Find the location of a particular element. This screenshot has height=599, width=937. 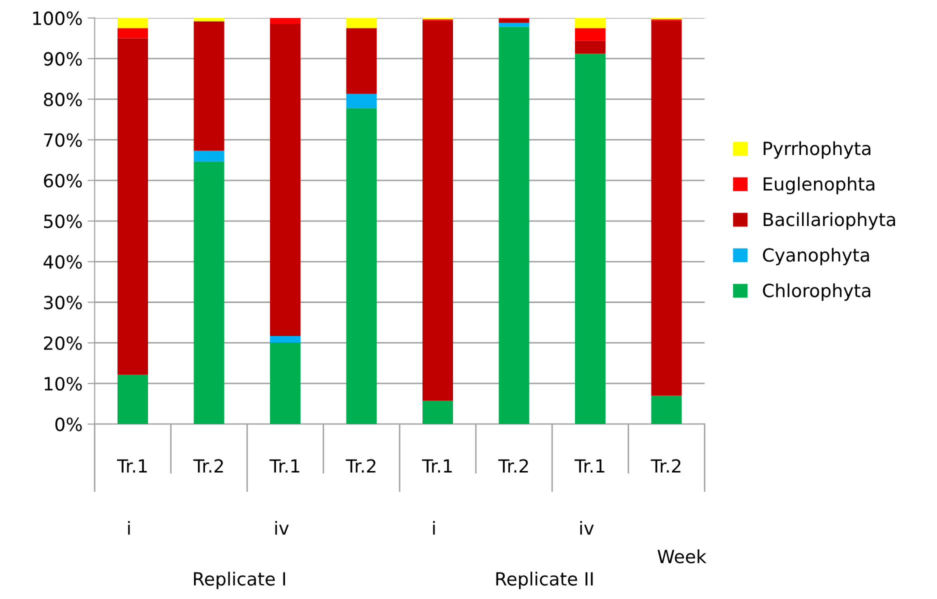

text: Week is located at coordinates (682, 556).